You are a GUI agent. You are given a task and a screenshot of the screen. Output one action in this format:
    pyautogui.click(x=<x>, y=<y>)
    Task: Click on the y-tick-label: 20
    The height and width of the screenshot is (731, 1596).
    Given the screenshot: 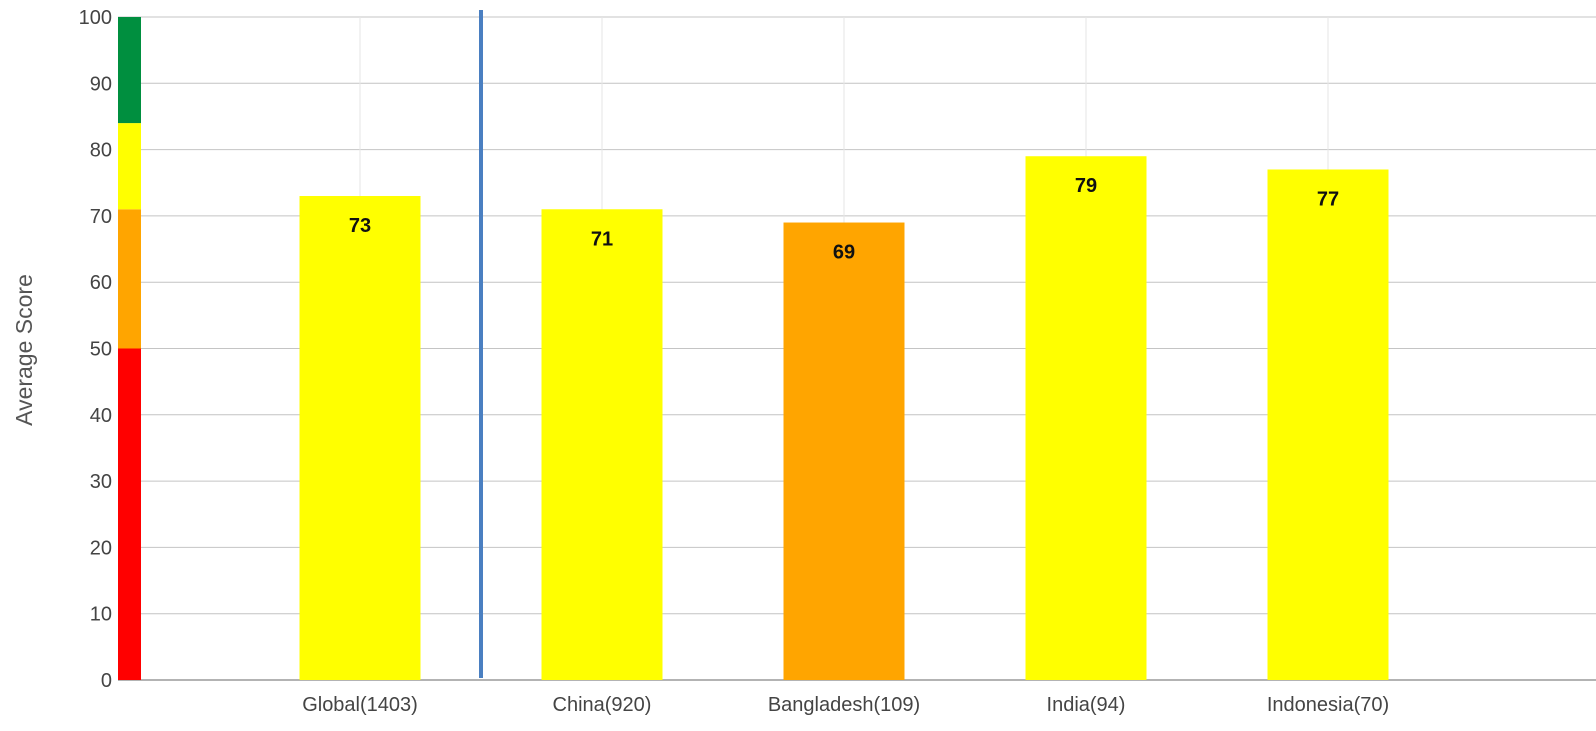 What is the action you would take?
    pyautogui.click(x=101, y=548)
    